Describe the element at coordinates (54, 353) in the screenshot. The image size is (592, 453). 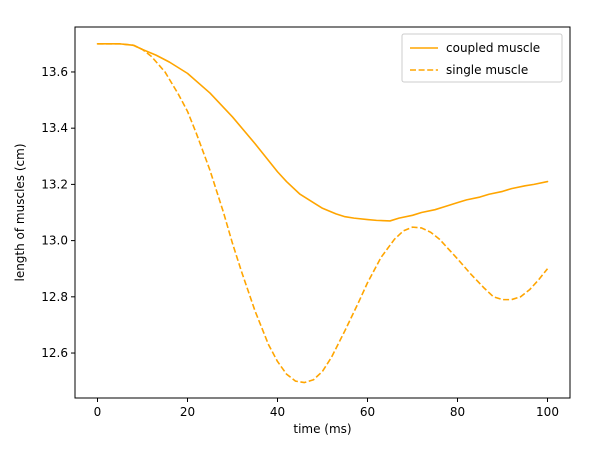
I see `y-tick-label: 12.6` at that location.